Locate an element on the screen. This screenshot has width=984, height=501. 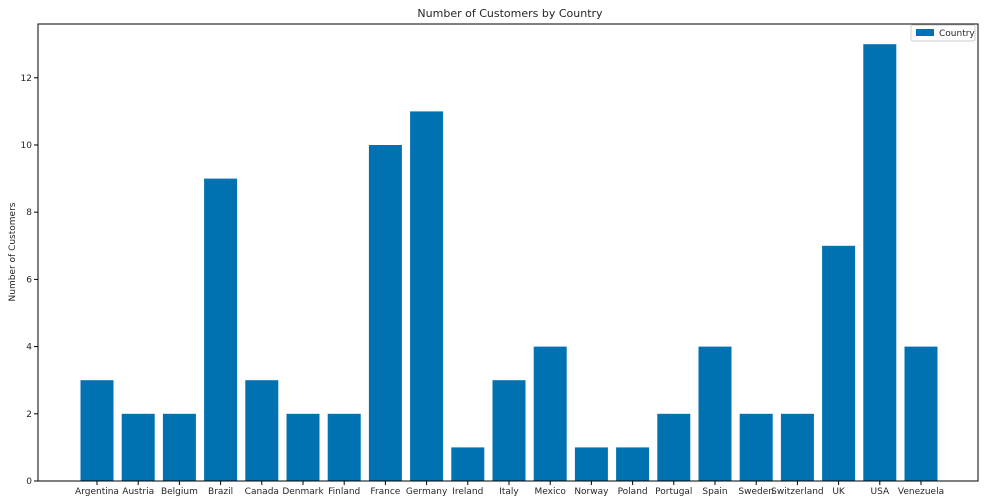
y-tick-label: 6 is located at coordinates (29, 280).